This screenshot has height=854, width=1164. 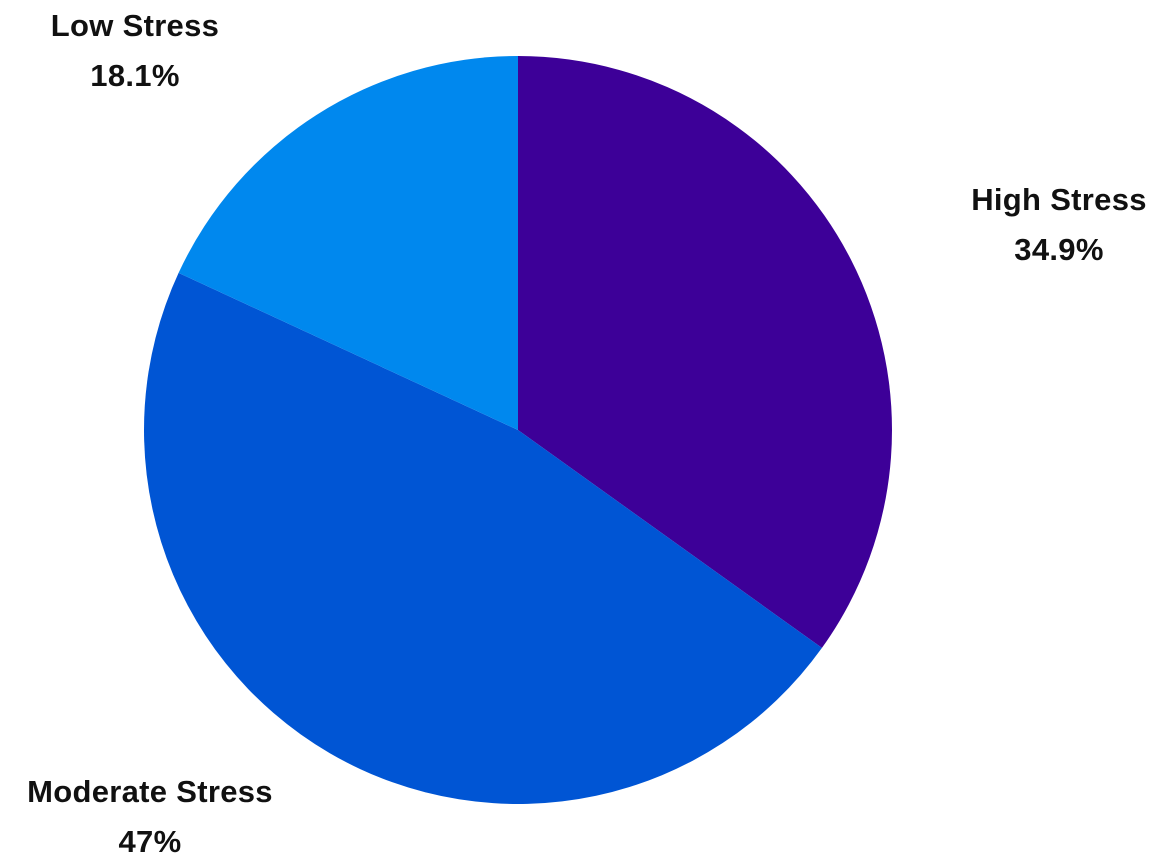 What do you see at coordinates (1059, 199) in the screenshot?
I see `slice-label-high-stress: High Stress` at bounding box center [1059, 199].